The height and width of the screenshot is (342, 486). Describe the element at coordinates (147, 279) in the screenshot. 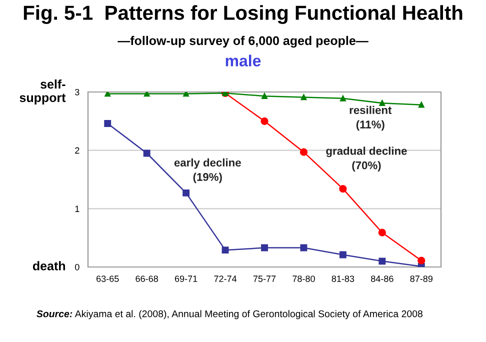

I see `x-tick-label: 66-68` at that location.